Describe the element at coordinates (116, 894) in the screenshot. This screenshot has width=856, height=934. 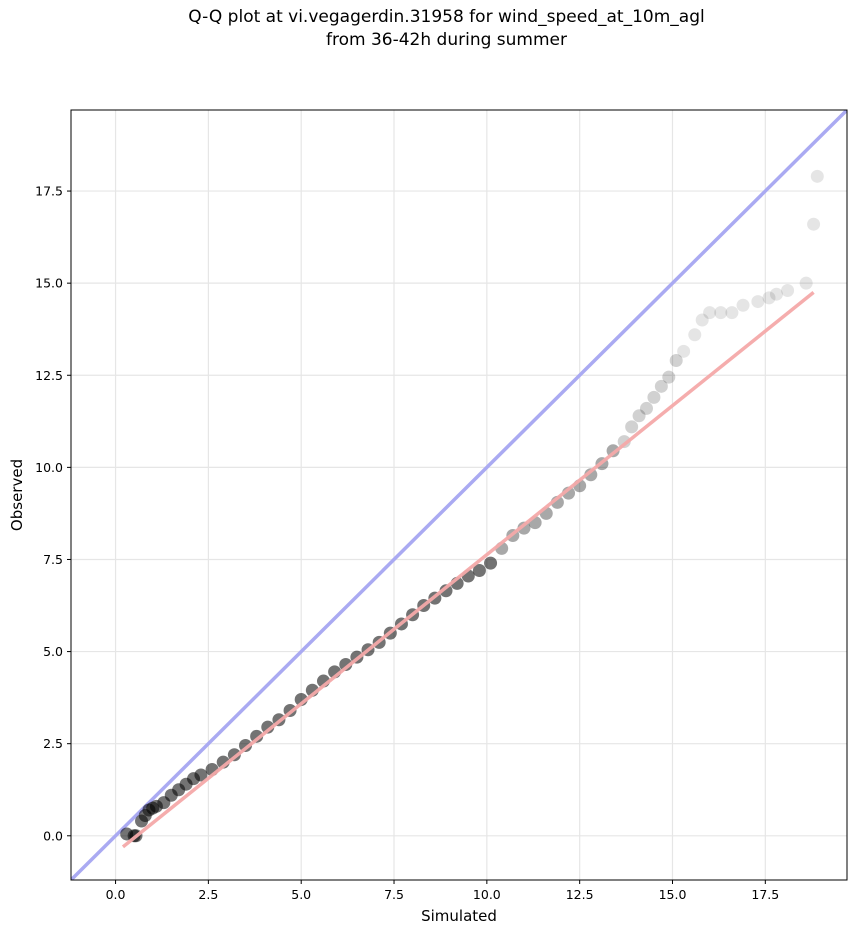
I see `x-tick-label: 0.0` at that location.